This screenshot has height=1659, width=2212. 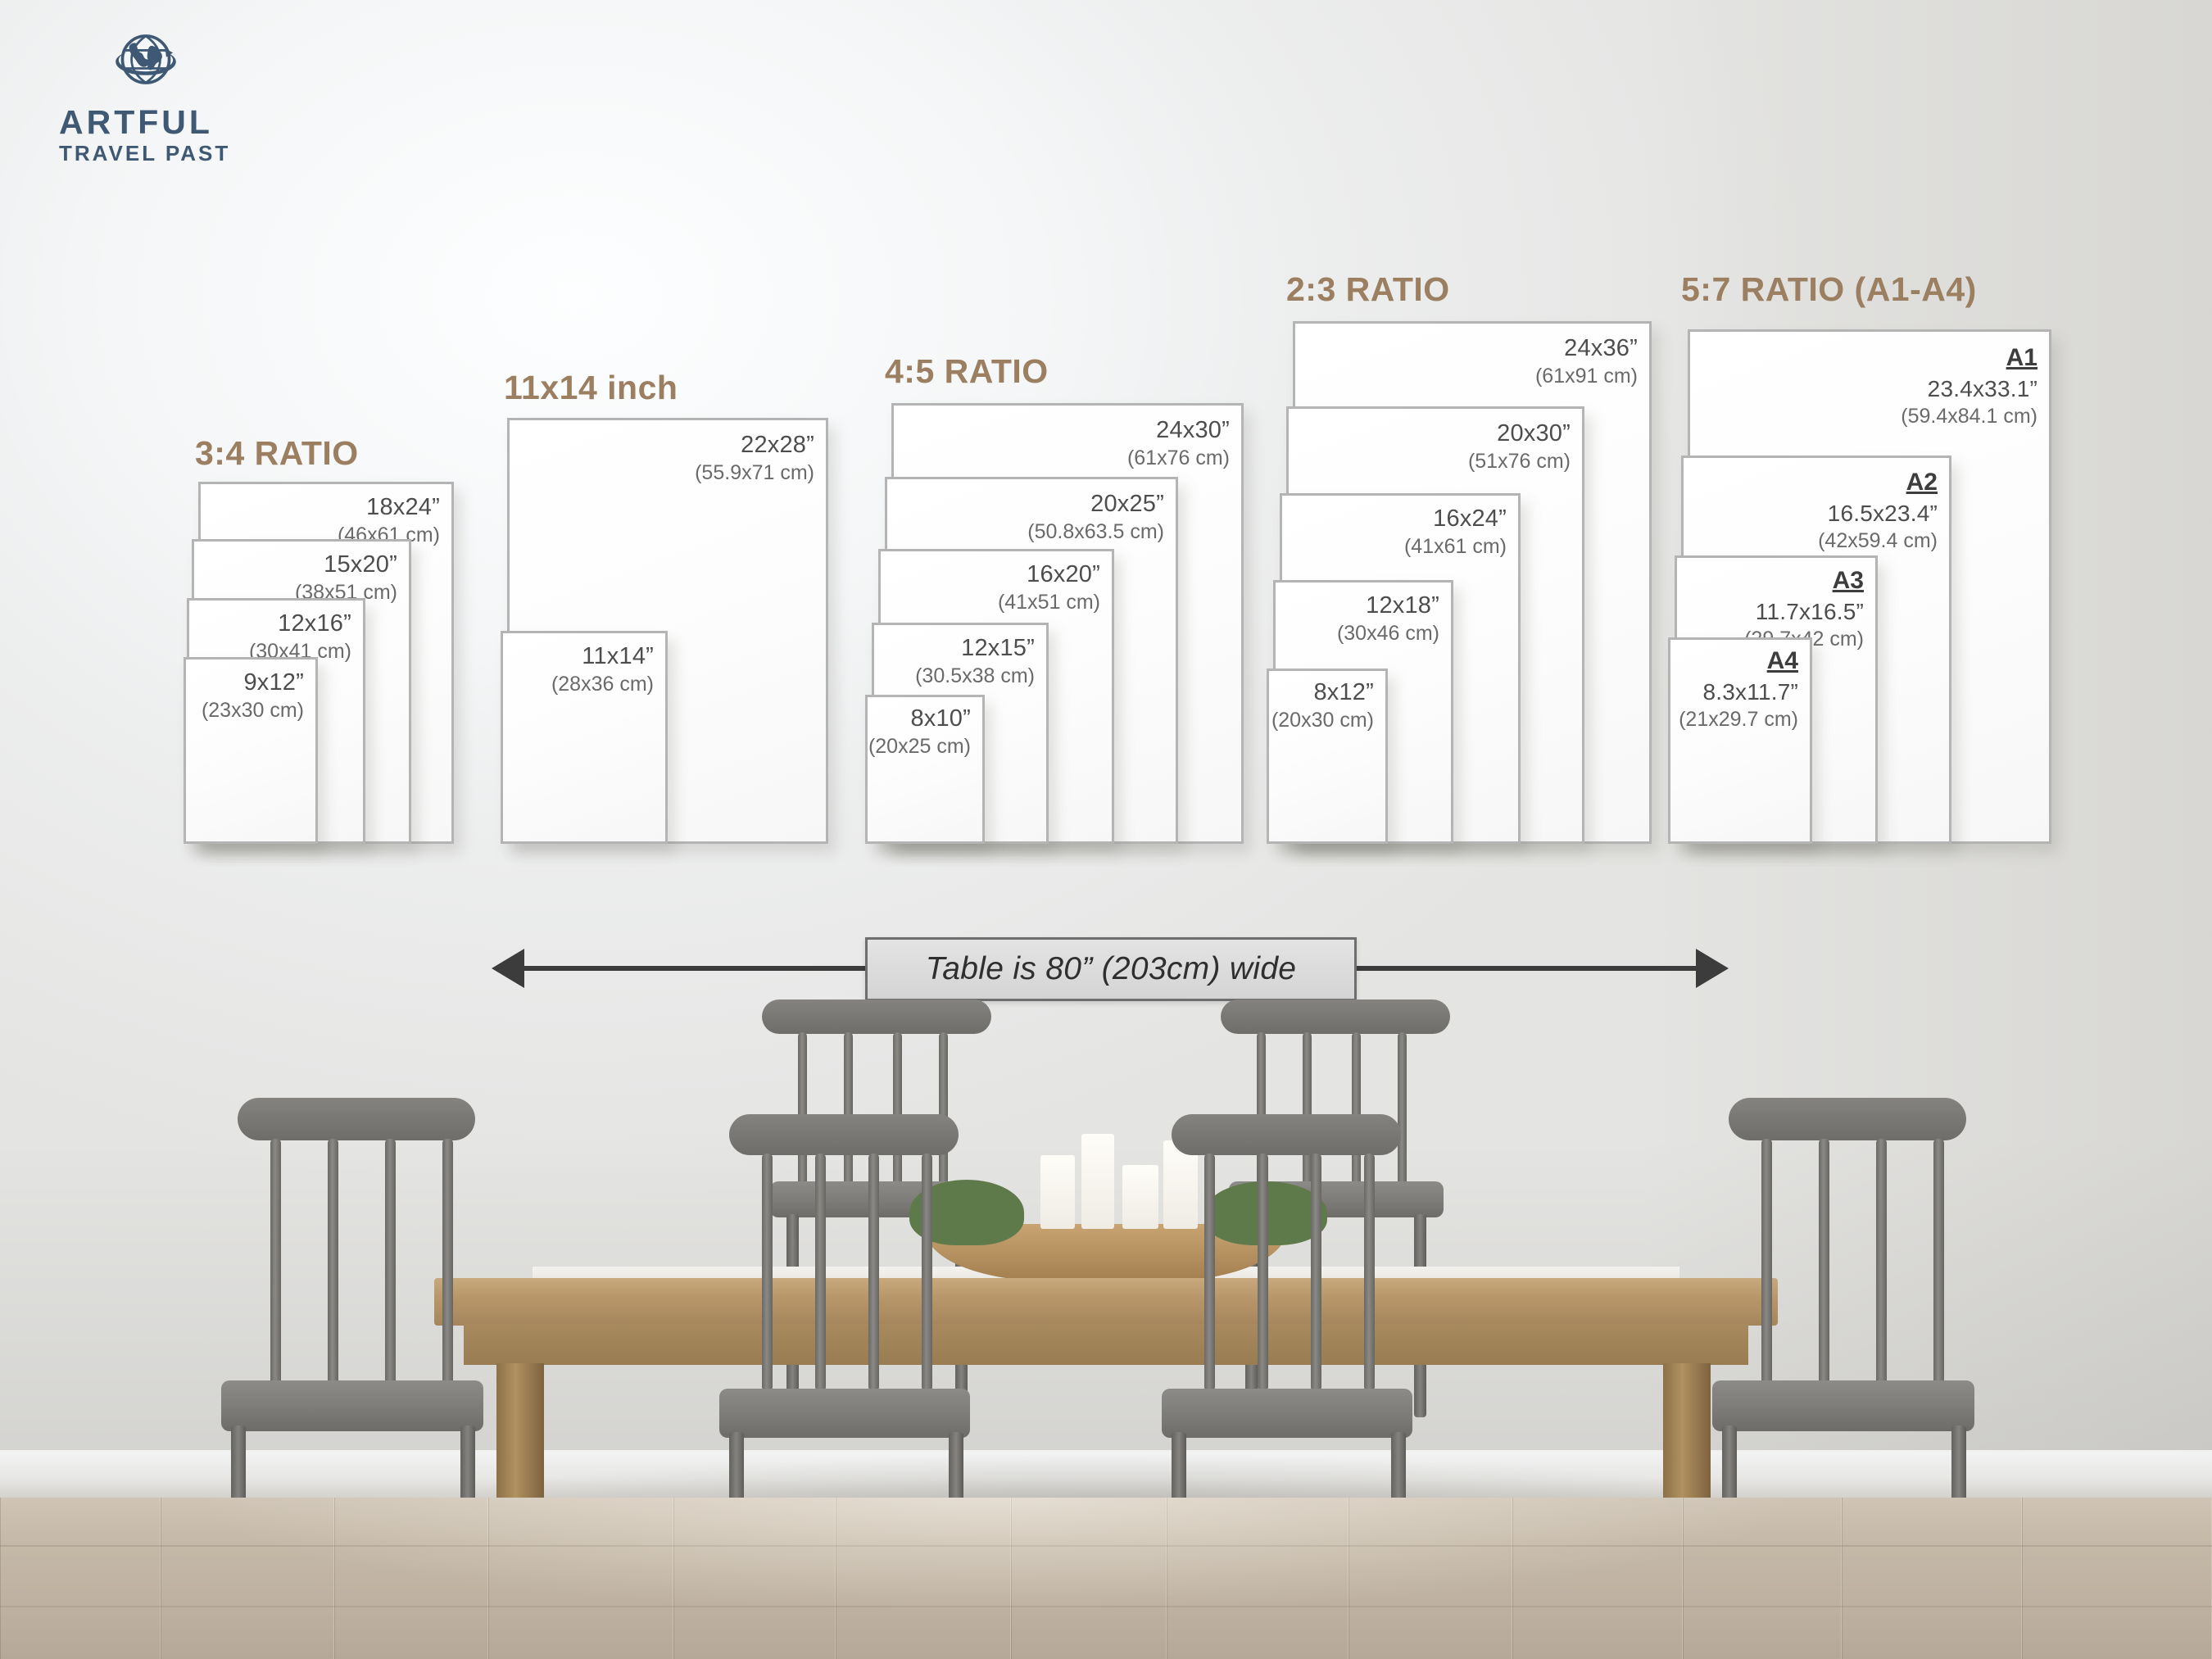 I want to click on table-top, so click(x=1106, y=1302).